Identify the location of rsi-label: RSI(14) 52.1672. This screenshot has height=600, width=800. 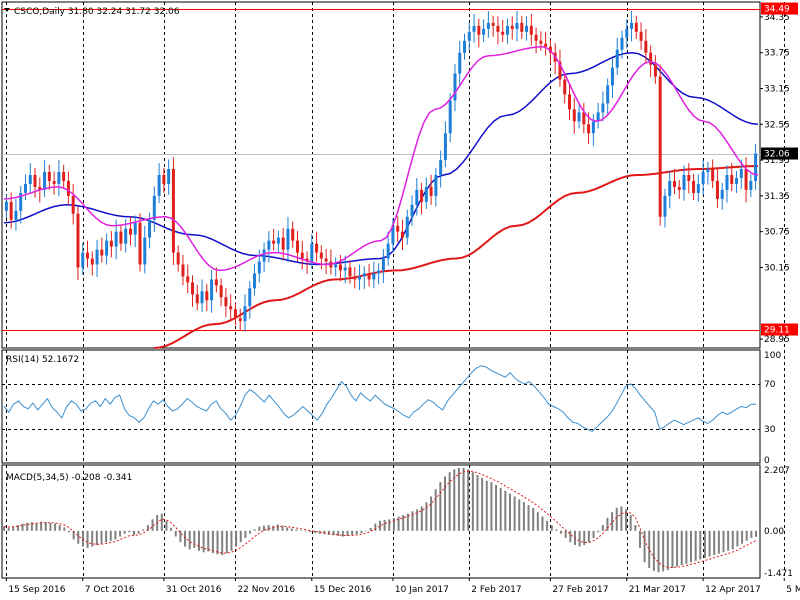
(42, 360).